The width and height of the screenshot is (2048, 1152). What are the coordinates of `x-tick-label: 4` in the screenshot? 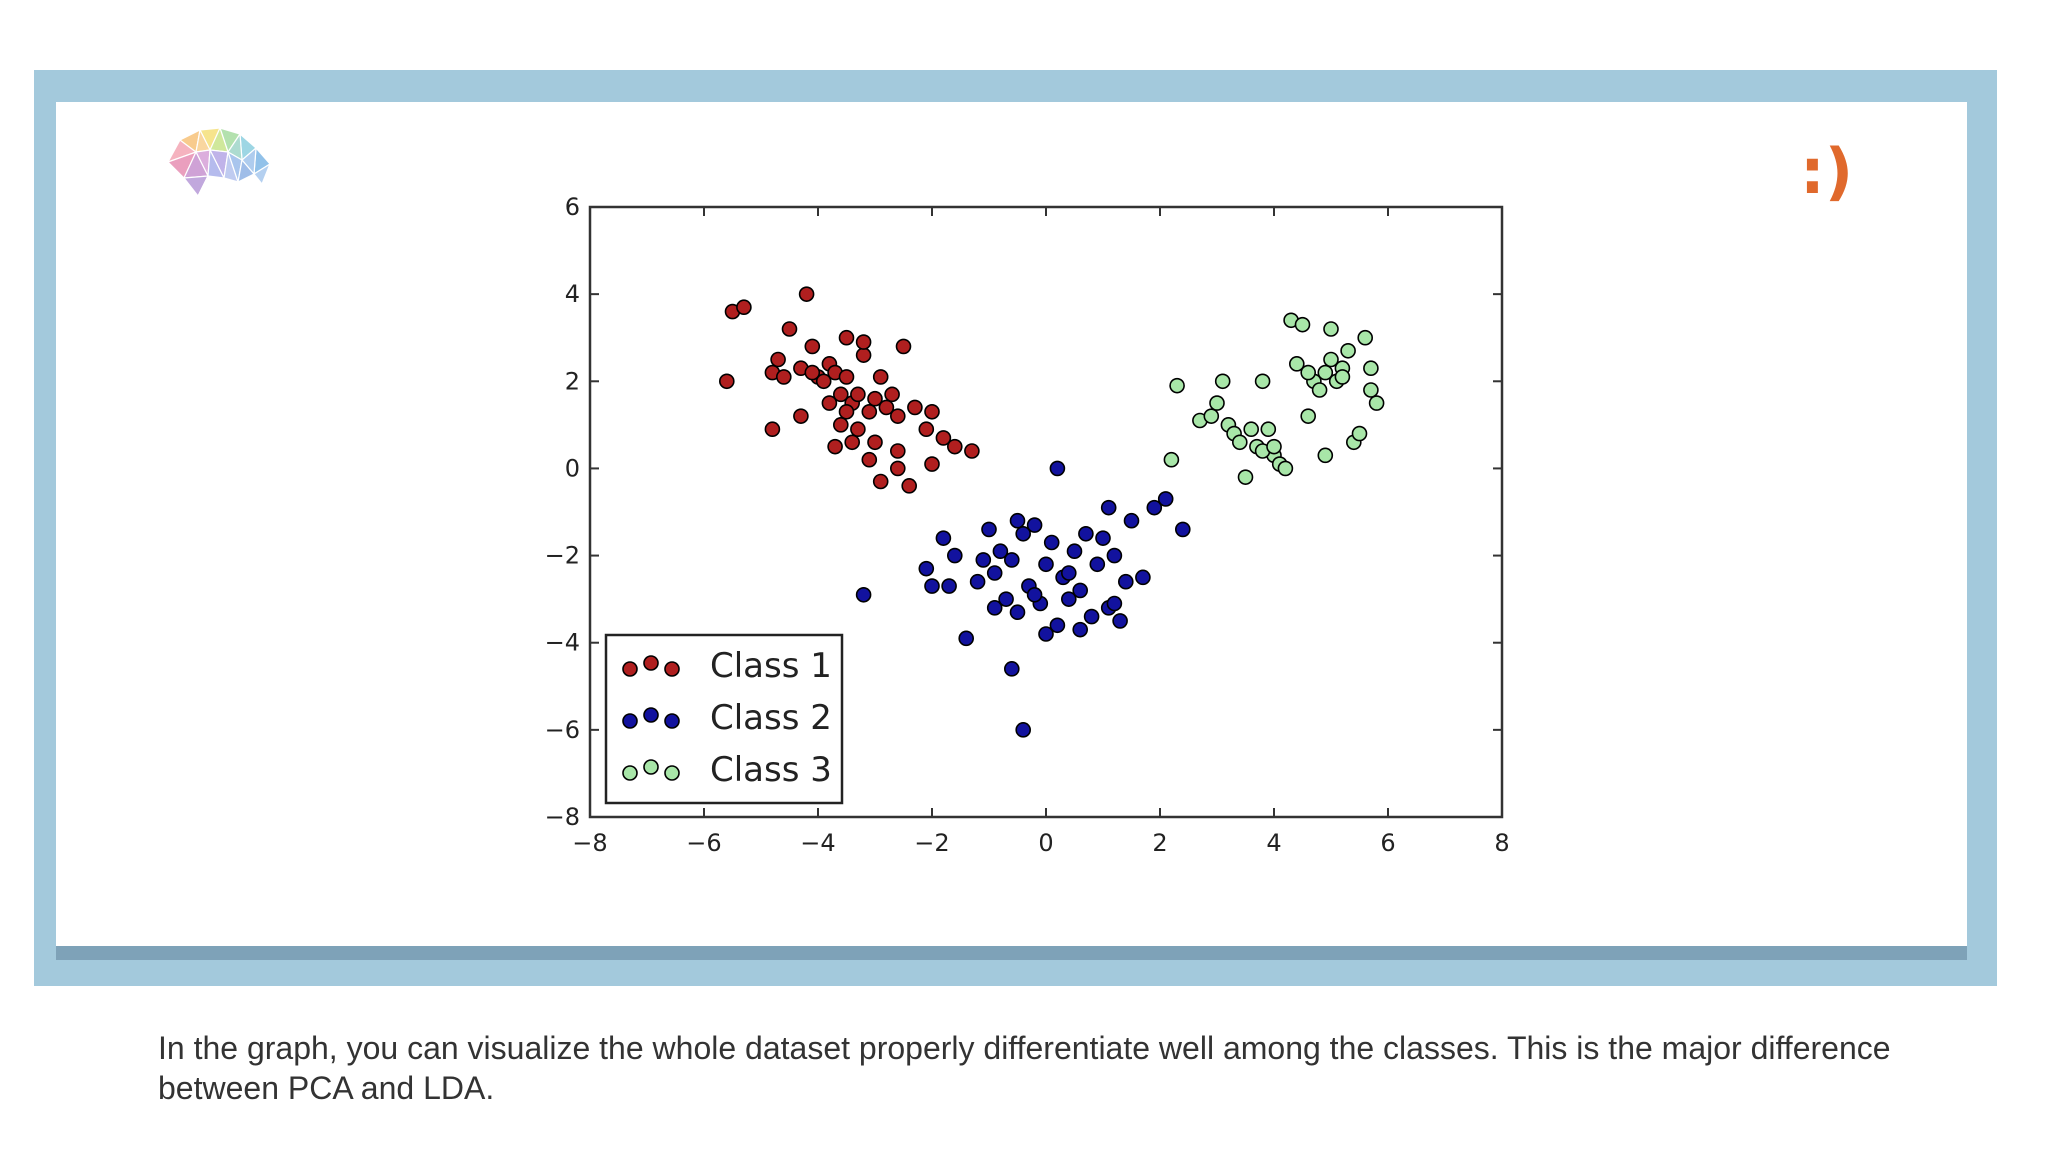 It's located at (1273, 843).